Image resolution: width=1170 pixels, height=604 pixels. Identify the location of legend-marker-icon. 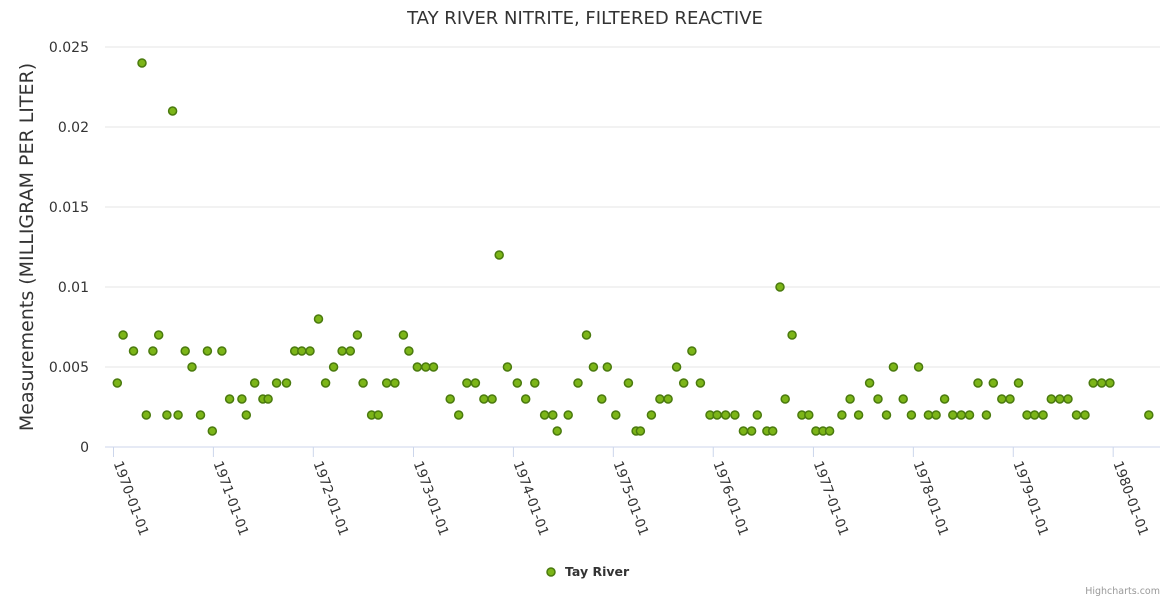
(551, 572).